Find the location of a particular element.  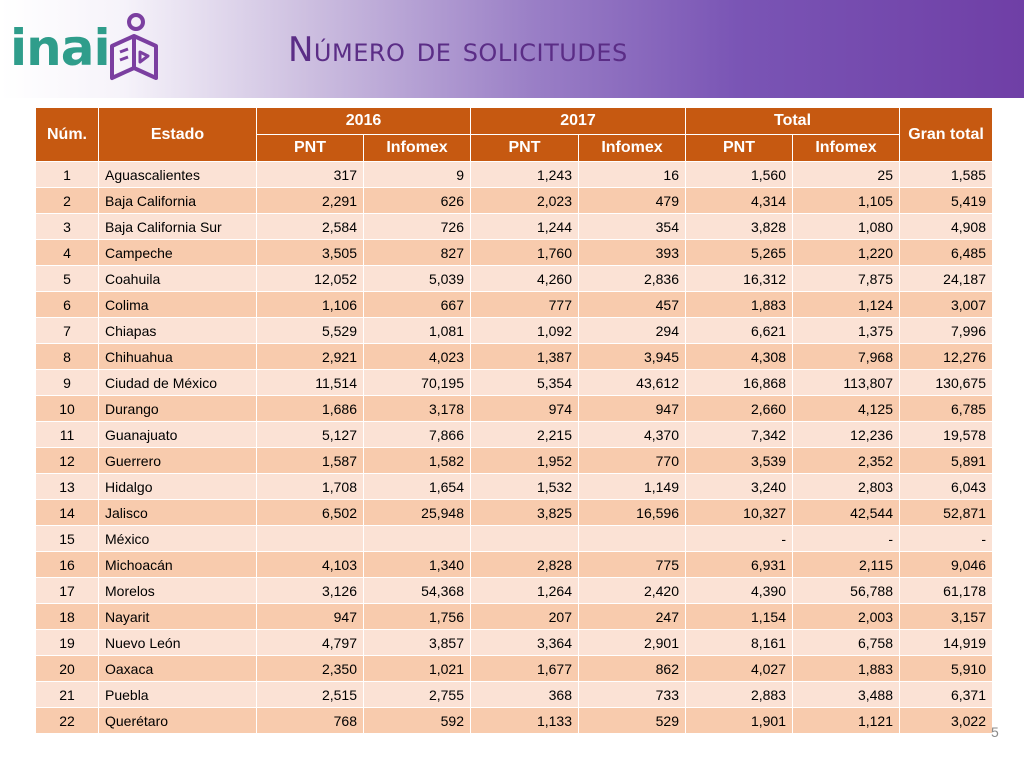

cell-pnt-2017: 207 is located at coordinates (524, 616).